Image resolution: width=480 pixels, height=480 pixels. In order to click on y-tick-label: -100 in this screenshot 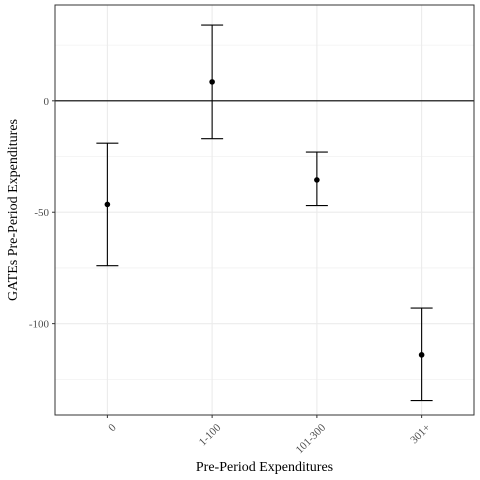, I will do `click(39, 325)`.